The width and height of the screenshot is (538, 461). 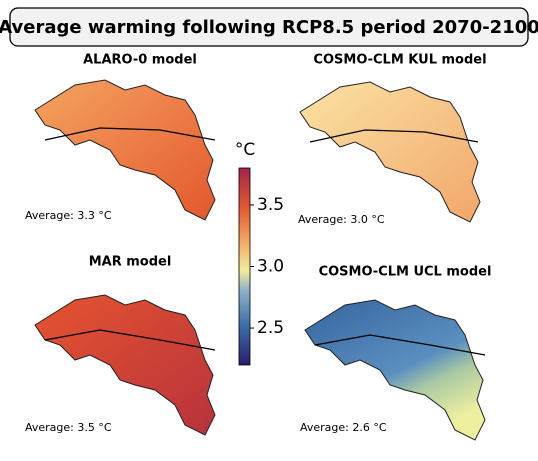 I want to click on colorbar-label: °C, so click(x=245, y=150).